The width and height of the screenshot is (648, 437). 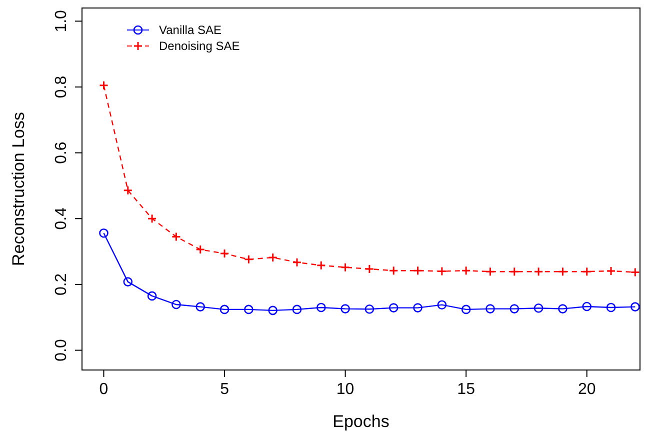 I want to click on y-tick-label: 1.0, so click(x=61, y=21).